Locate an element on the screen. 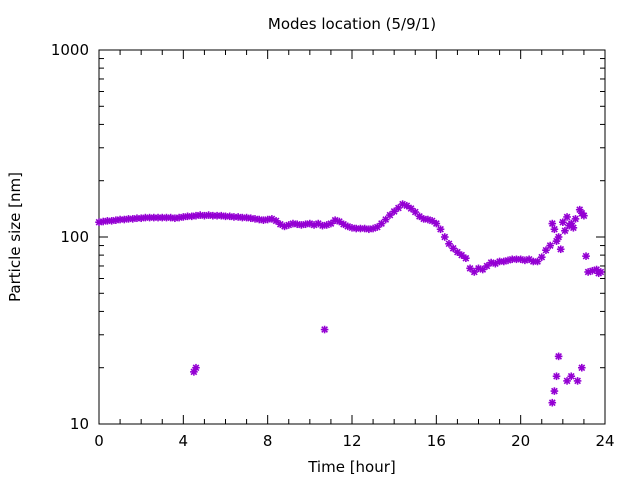 This screenshot has height=480, width=640. y-tick-label: 100 is located at coordinates (74, 237).